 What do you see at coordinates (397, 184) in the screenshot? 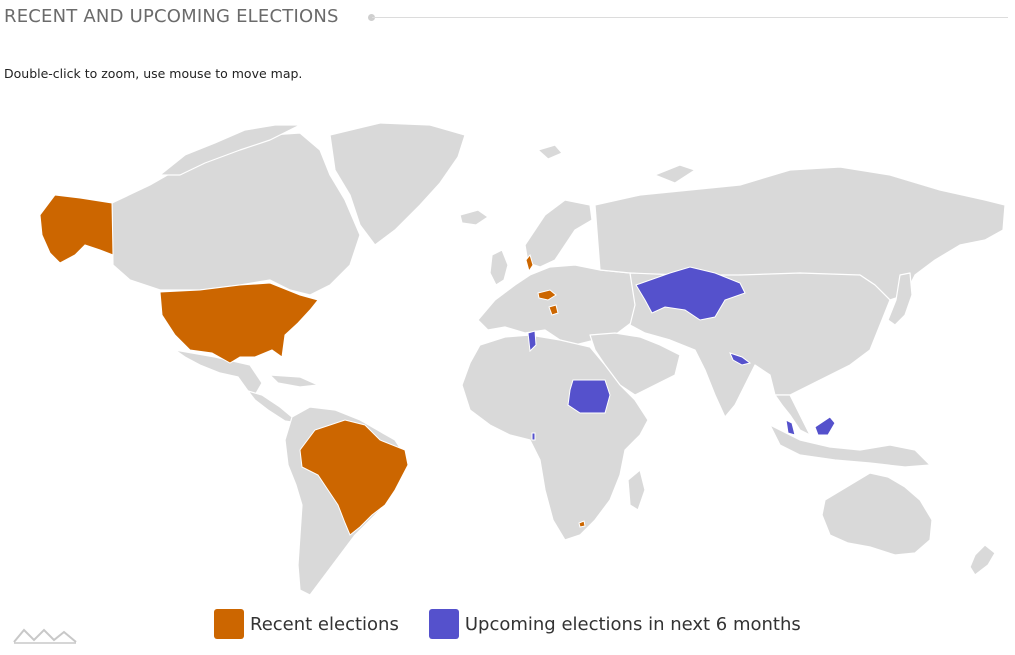
I see `country-greenland` at bounding box center [397, 184].